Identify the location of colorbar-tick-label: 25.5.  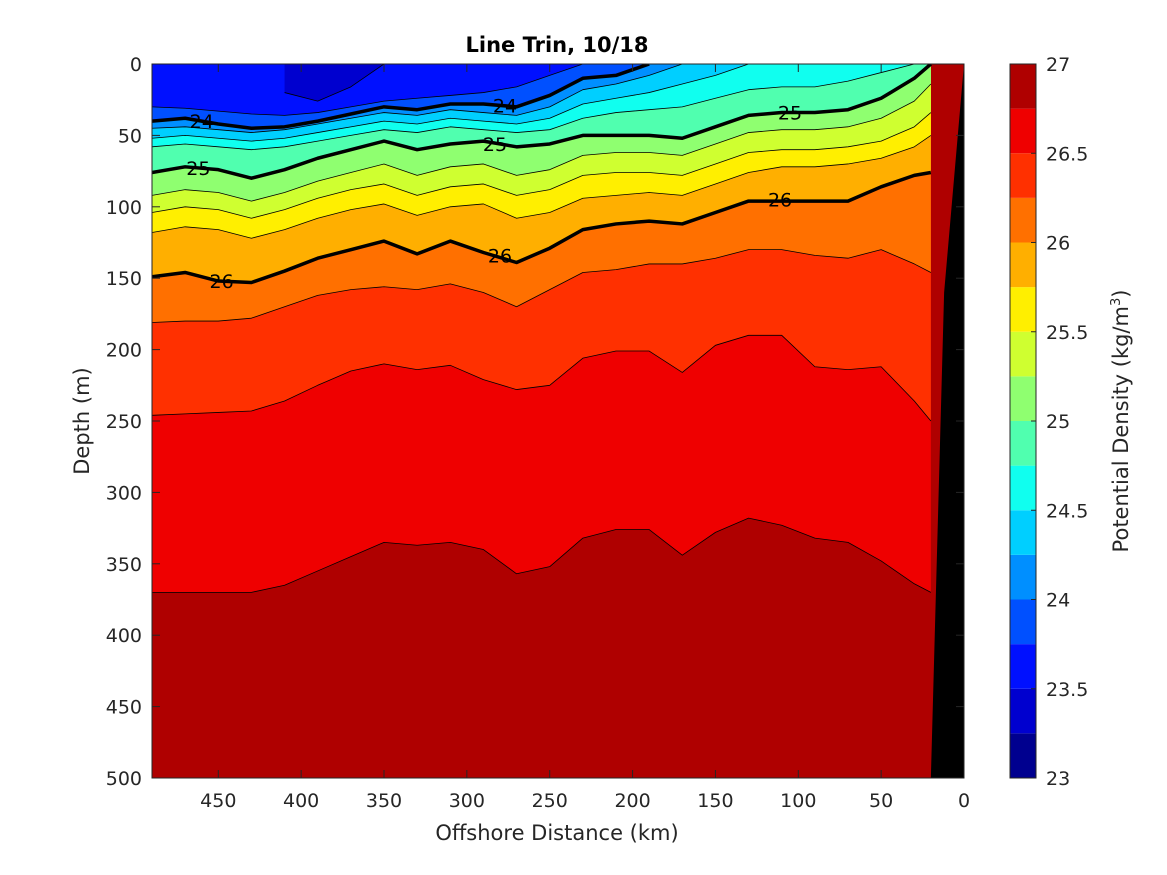
(1067, 333).